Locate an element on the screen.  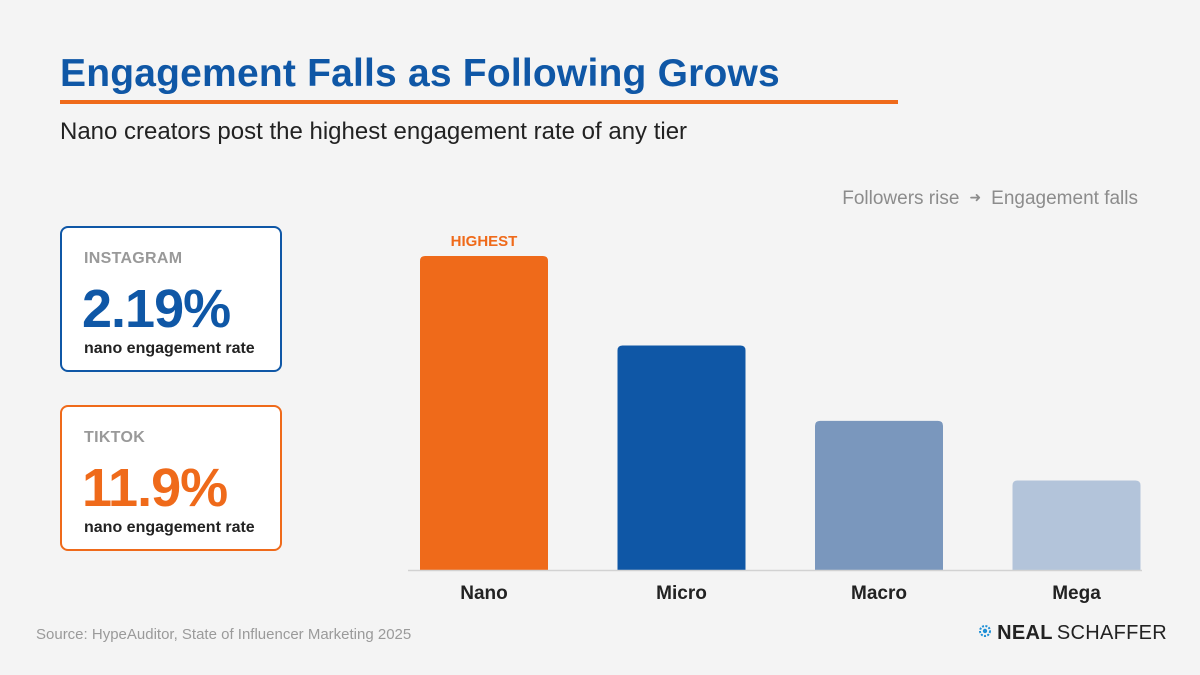
x-tick-label: Nano is located at coordinates (484, 593).